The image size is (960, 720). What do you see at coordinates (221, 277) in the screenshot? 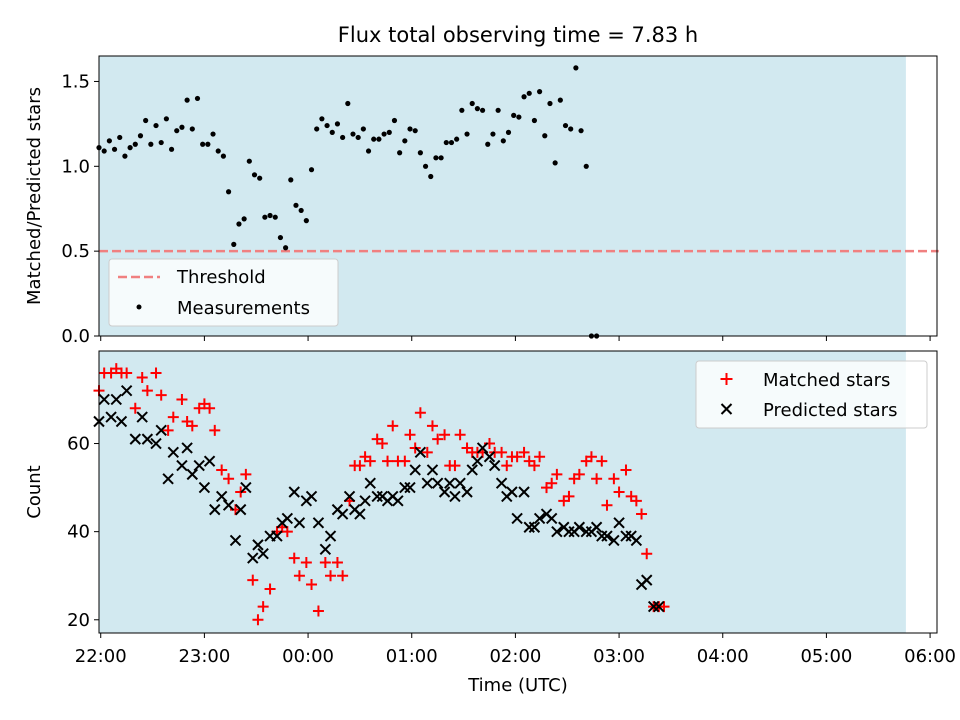
I see `threshold-legend-label: Threshold` at bounding box center [221, 277].